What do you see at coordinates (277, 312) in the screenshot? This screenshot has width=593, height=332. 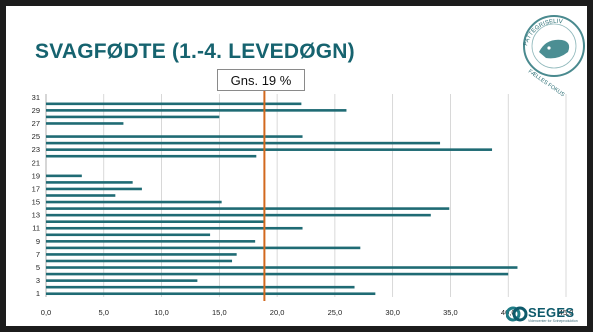 I see `x-tick-label: 20,0` at bounding box center [277, 312].